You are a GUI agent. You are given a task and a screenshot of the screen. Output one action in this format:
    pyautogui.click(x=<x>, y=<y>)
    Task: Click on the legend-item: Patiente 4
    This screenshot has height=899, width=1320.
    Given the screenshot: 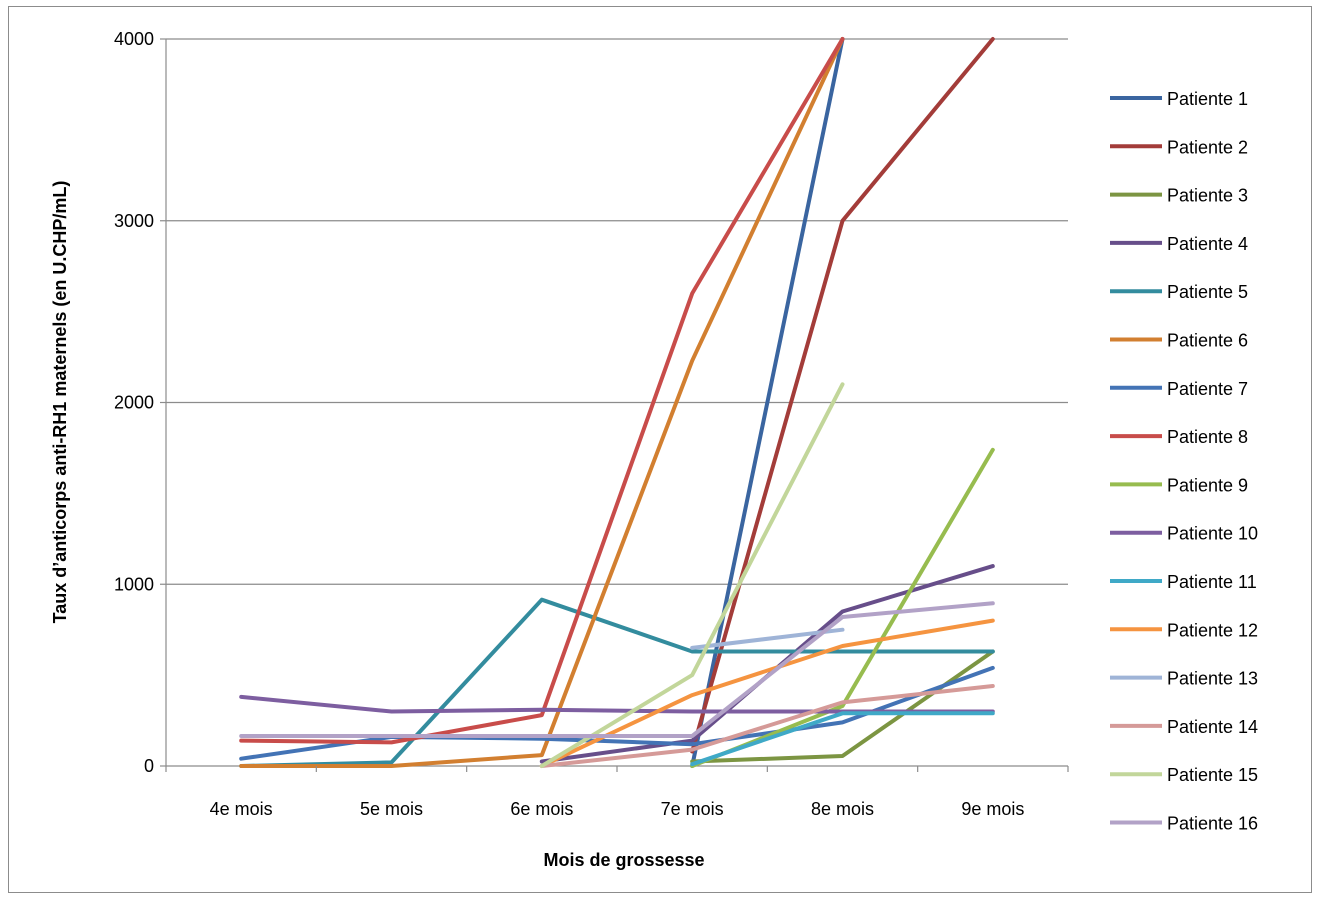 What is the action you would take?
    pyautogui.click(x=1179, y=244)
    